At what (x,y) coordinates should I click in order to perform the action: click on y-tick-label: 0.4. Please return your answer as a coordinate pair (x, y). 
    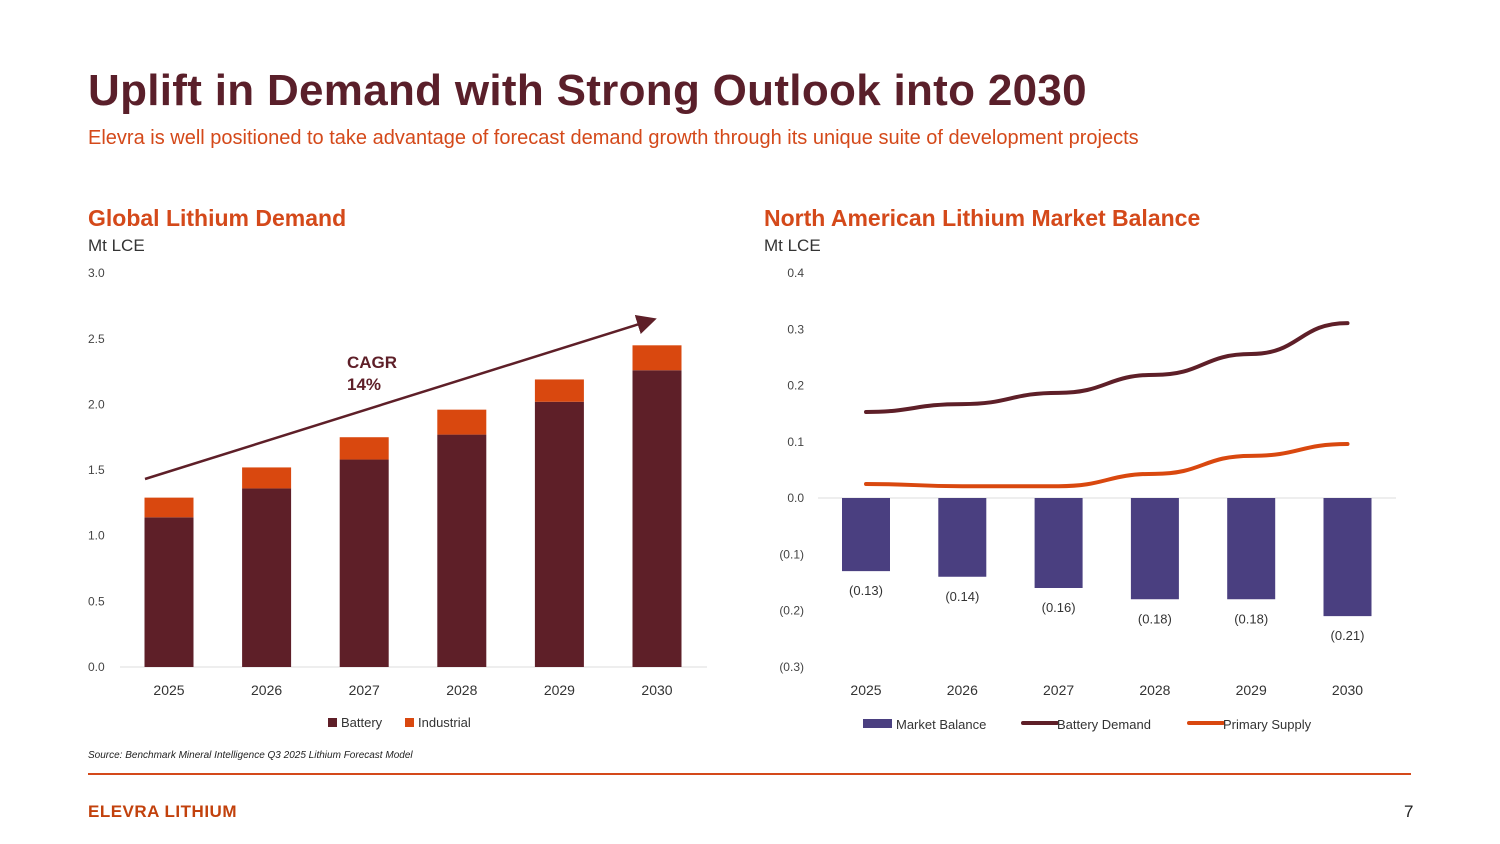
    Looking at the image, I should click on (795, 273).